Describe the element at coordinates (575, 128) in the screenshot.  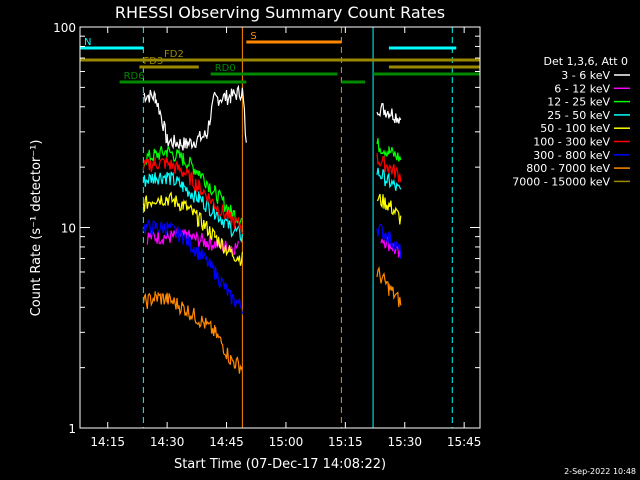
I see `legend-label-4: 50 - 100 keV` at that location.